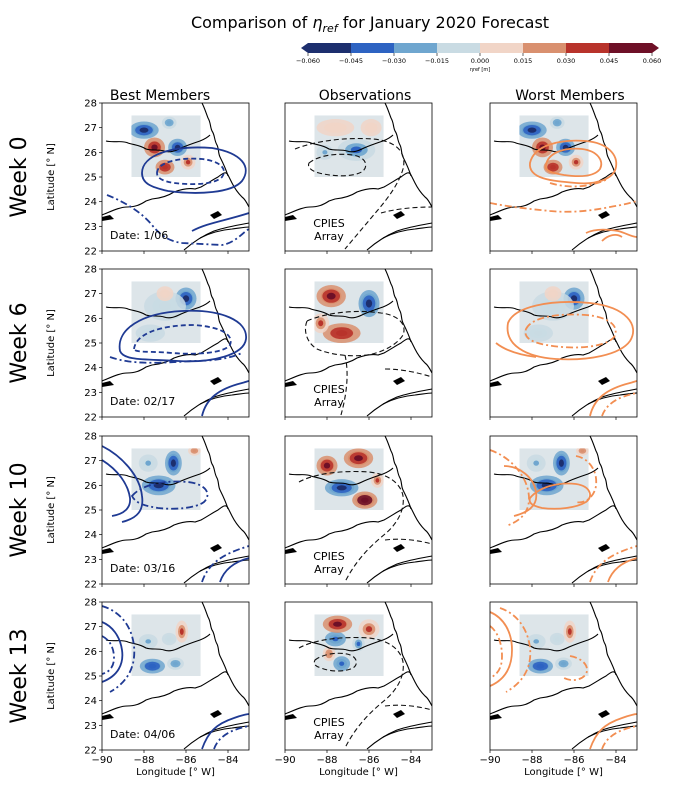  I want to click on coastline, so click(358, 676).